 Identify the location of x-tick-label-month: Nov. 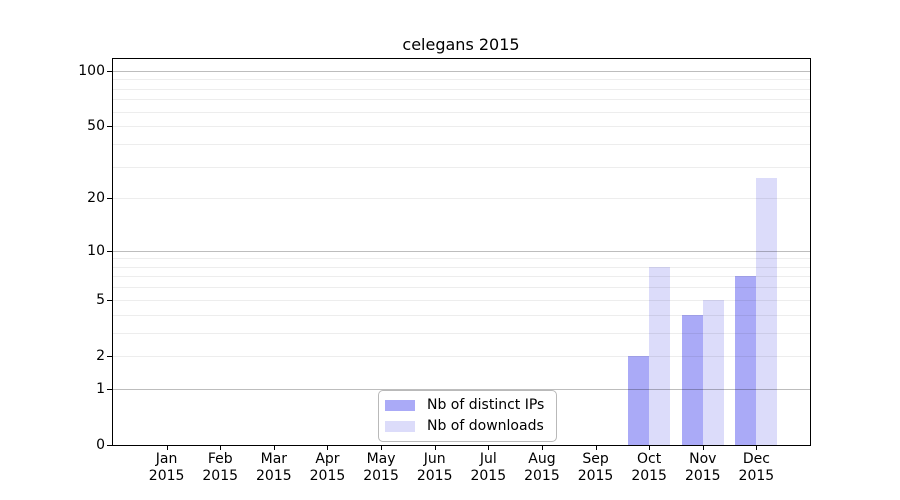
(703, 459).